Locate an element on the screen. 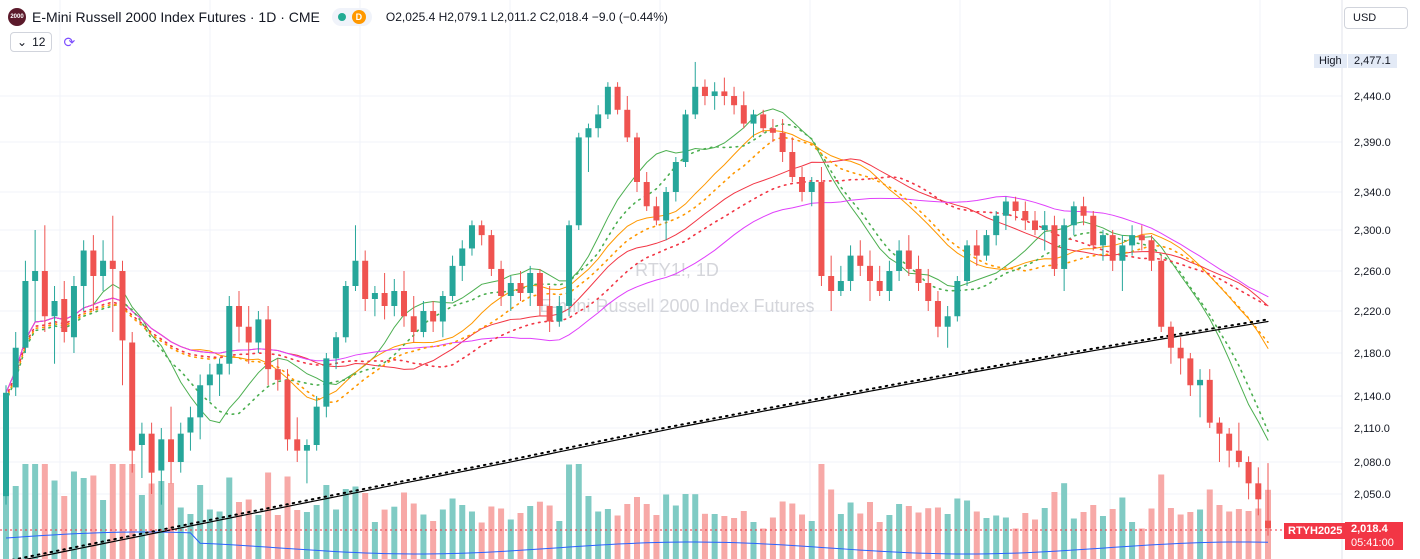  symbol-logo: 2000 is located at coordinates (17, 17).